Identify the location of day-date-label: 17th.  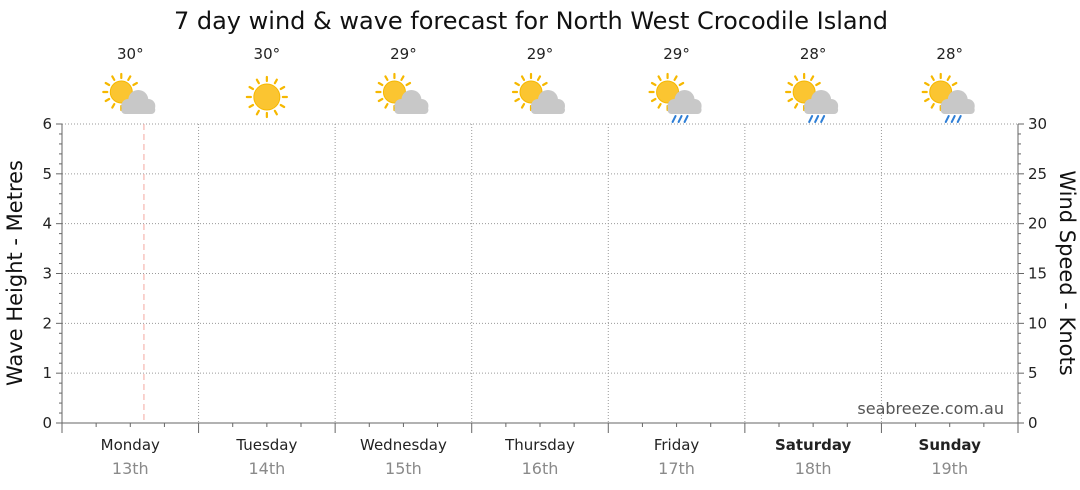
(676, 468).